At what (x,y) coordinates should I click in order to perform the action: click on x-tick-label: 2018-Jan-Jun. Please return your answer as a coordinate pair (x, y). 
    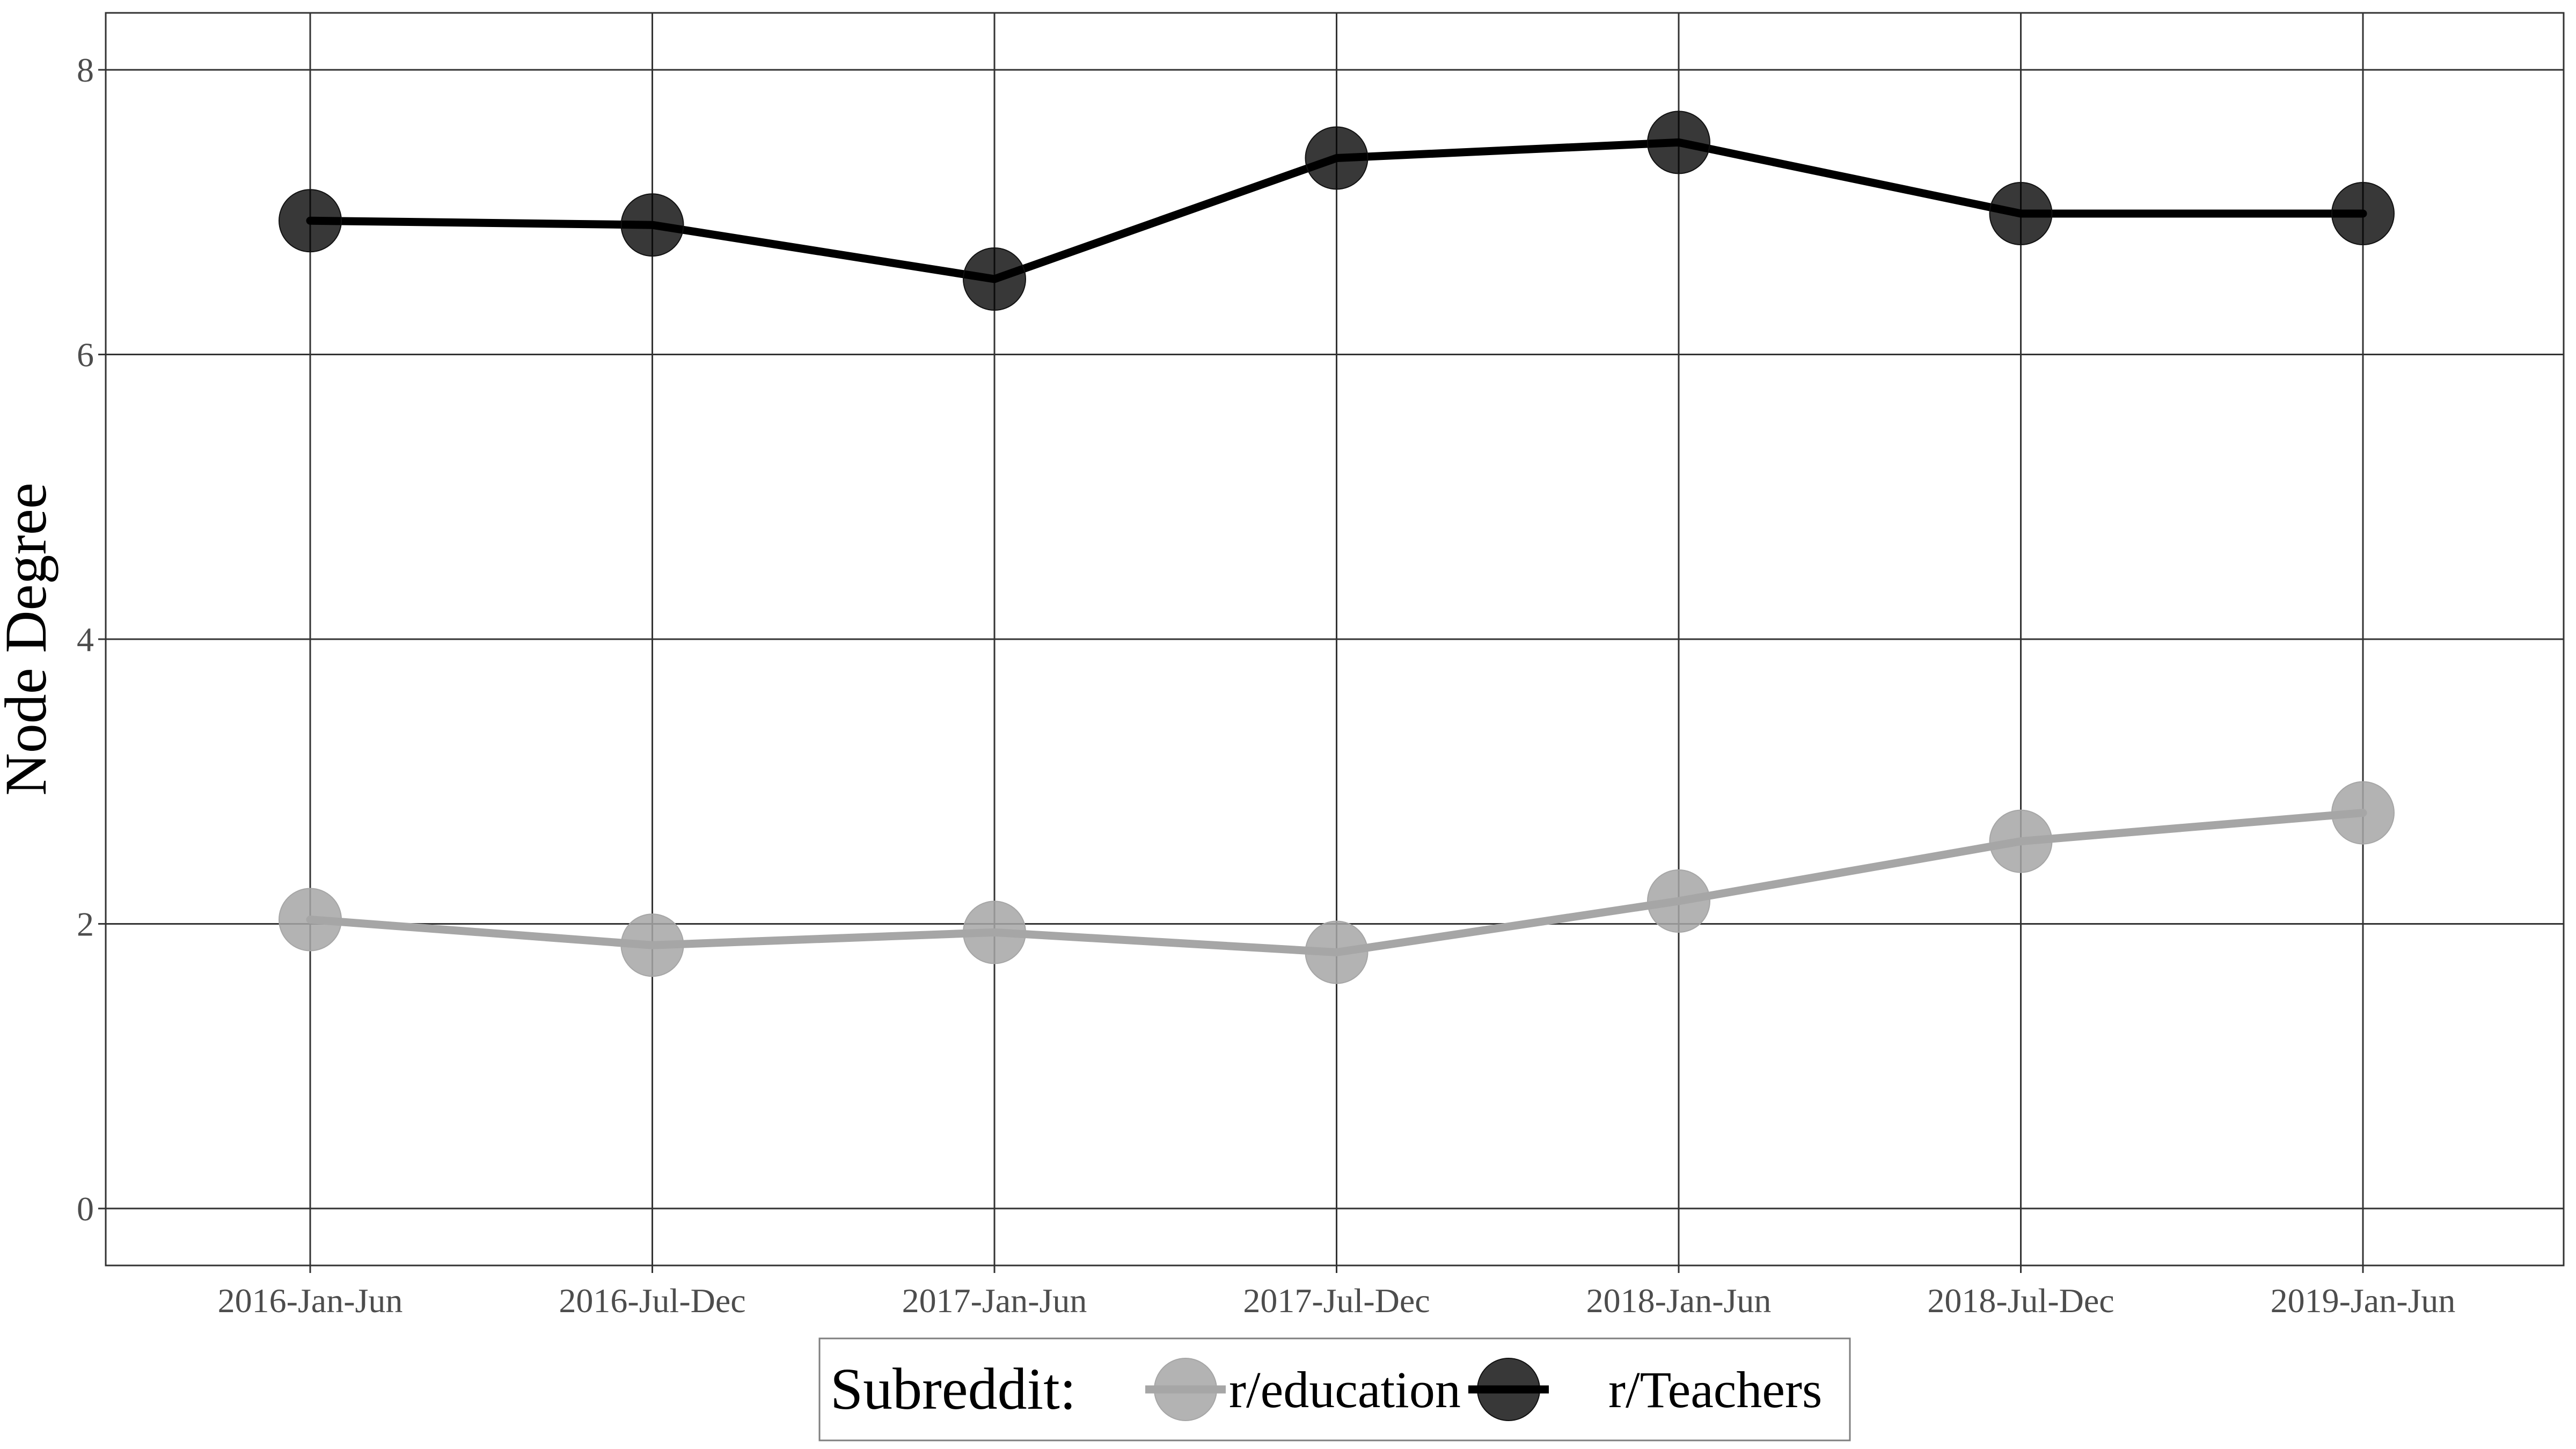
    Looking at the image, I should click on (1679, 1301).